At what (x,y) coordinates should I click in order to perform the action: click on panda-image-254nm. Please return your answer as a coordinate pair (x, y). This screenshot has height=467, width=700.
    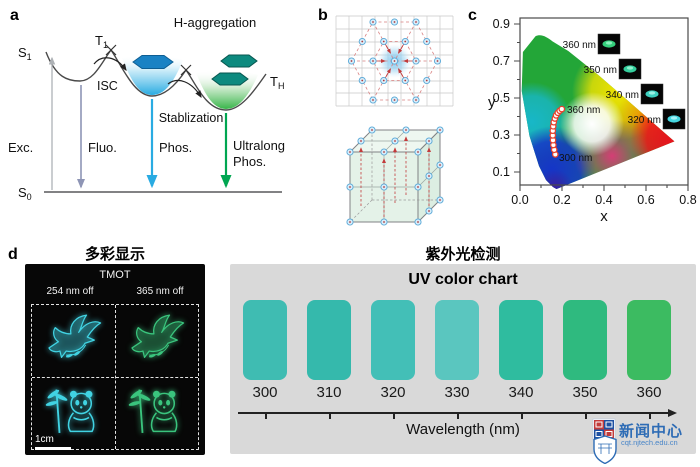
    Looking at the image, I should click on (69, 410).